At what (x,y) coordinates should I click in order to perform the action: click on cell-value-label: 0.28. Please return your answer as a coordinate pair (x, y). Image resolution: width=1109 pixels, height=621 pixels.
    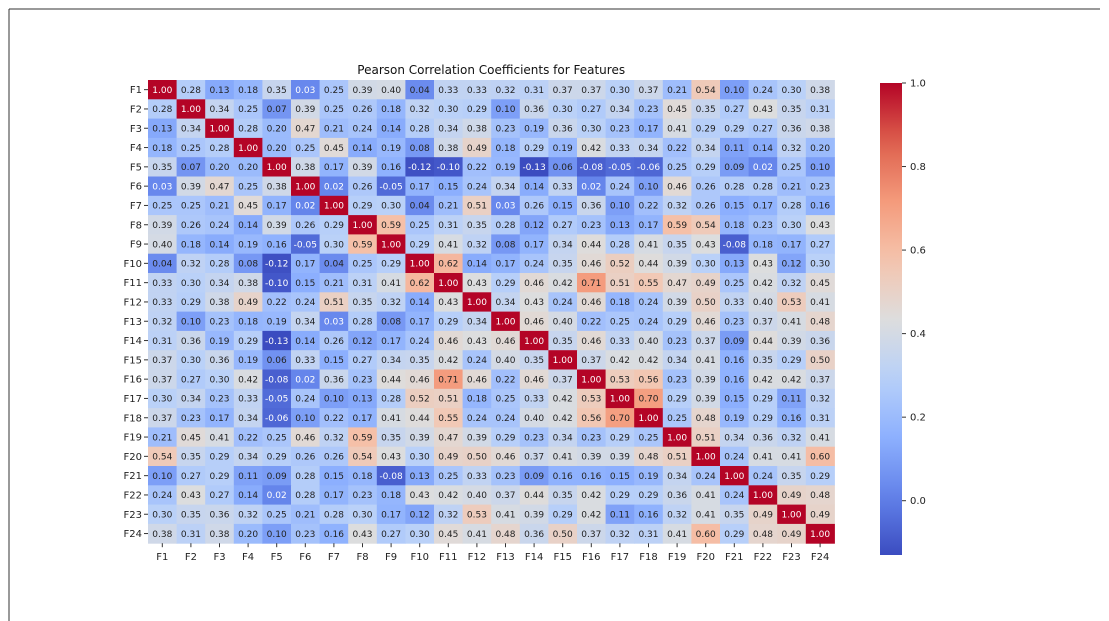
    Looking at the image, I should click on (334, 515).